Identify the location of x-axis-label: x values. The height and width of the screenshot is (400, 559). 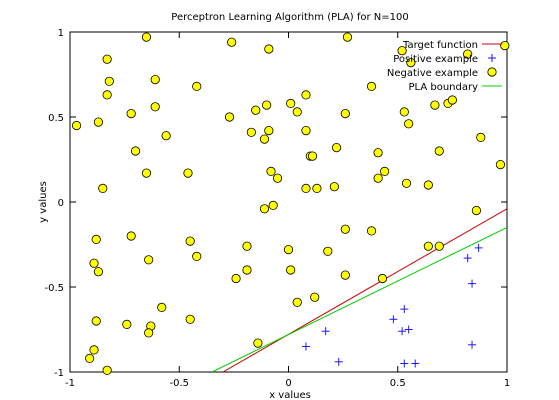
(290, 395).